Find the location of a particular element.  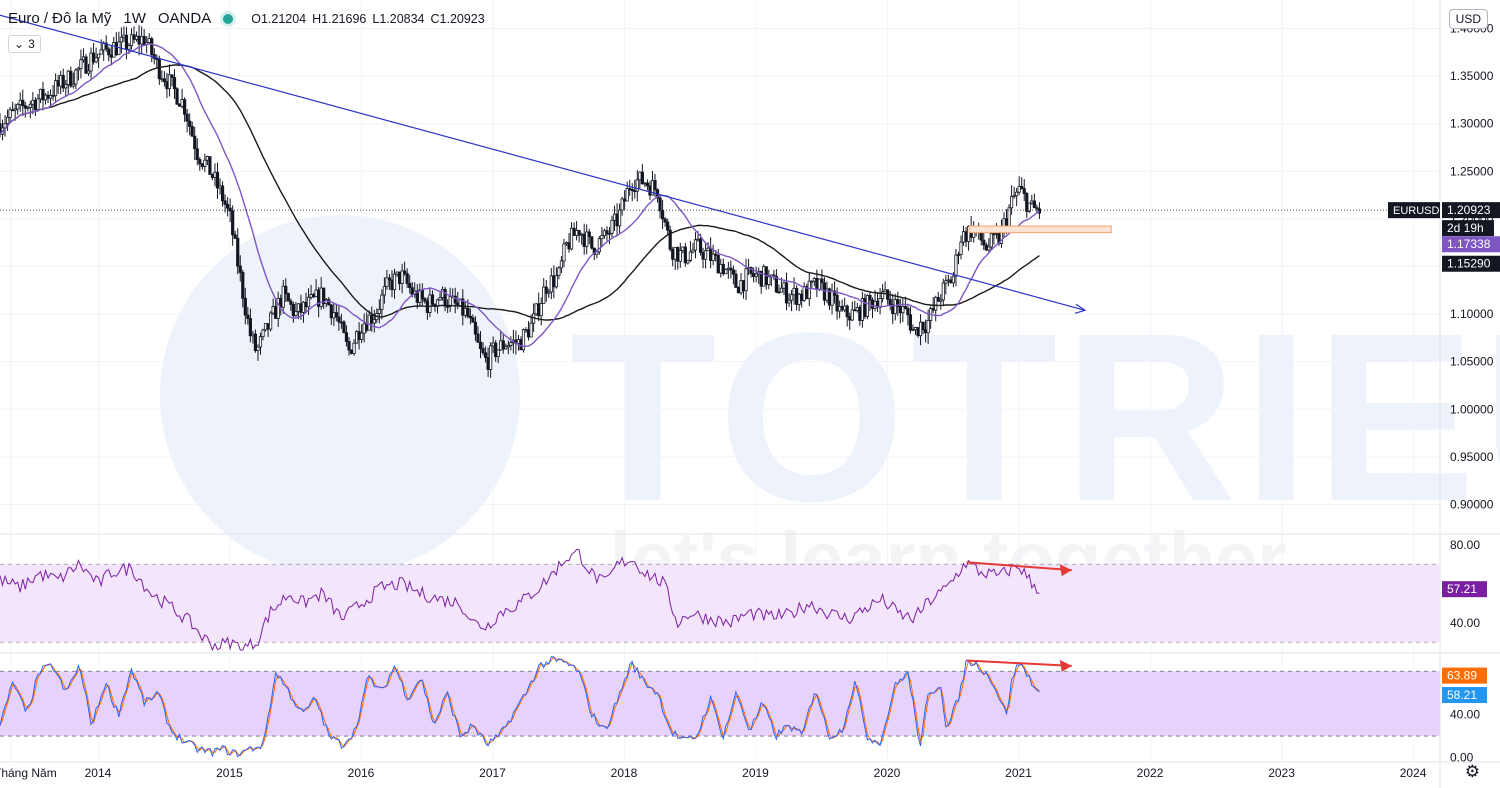

time-tick-label: 2024 is located at coordinates (1413, 773).